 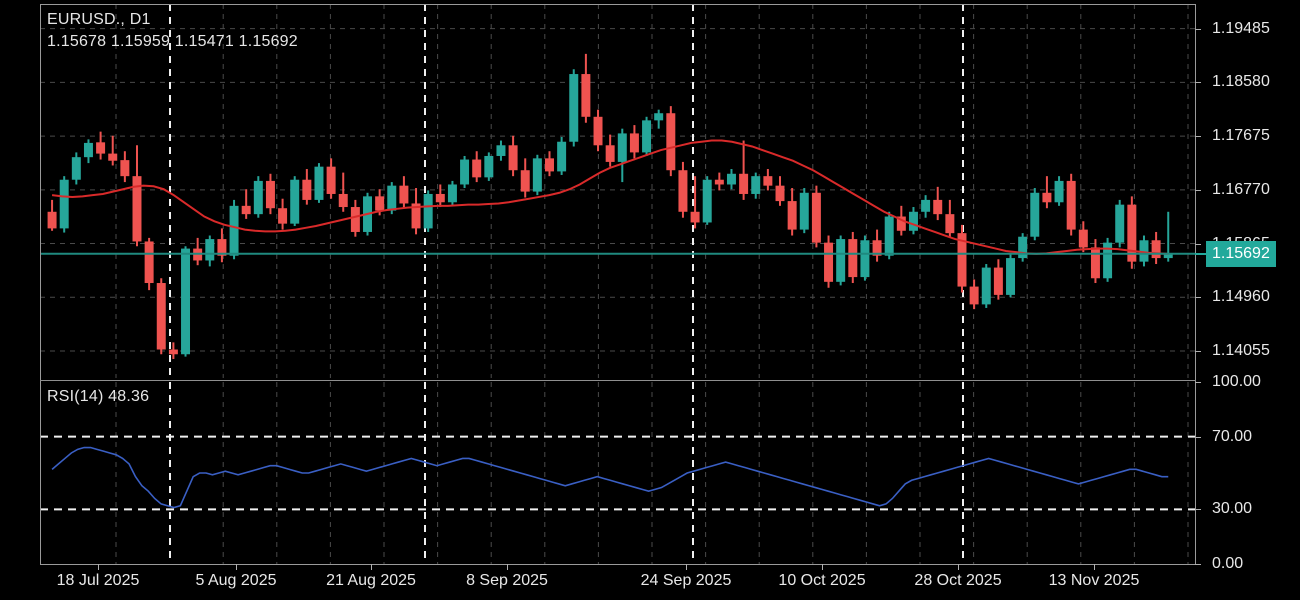 What do you see at coordinates (40, 284) in the screenshot?
I see `y-axis-left-border` at bounding box center [40, 284].